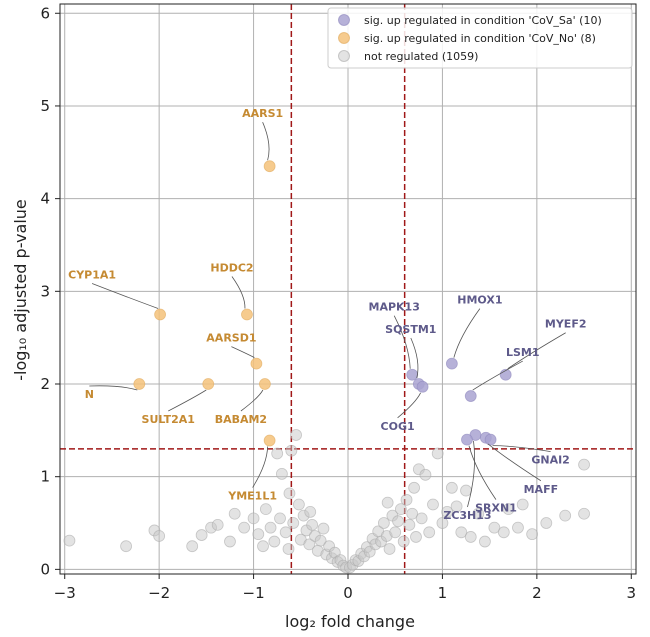  I want to click on x-axis-label: log₂ fold change, so click(350, 621).